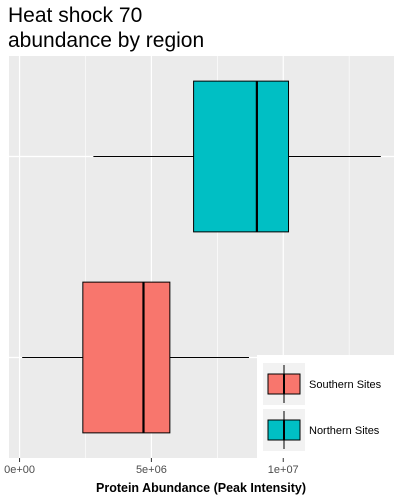 Image resolution: width=400 pixels, height=500 pixels. Describe the element at coordinates (106, 40) in the screenshot. I see `chart-title-line-2: abundance by region` at that location.